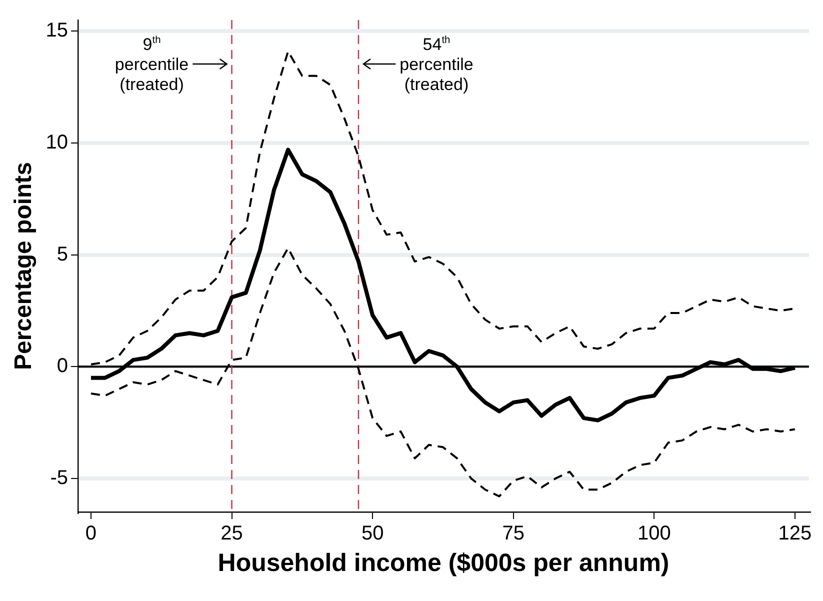 This screenshot has width=823, height=601. What do you see at coordinates (24, 266) in the screenshot?
I see `y-axis-title: Percentage points` at bounding box center [24, 266].